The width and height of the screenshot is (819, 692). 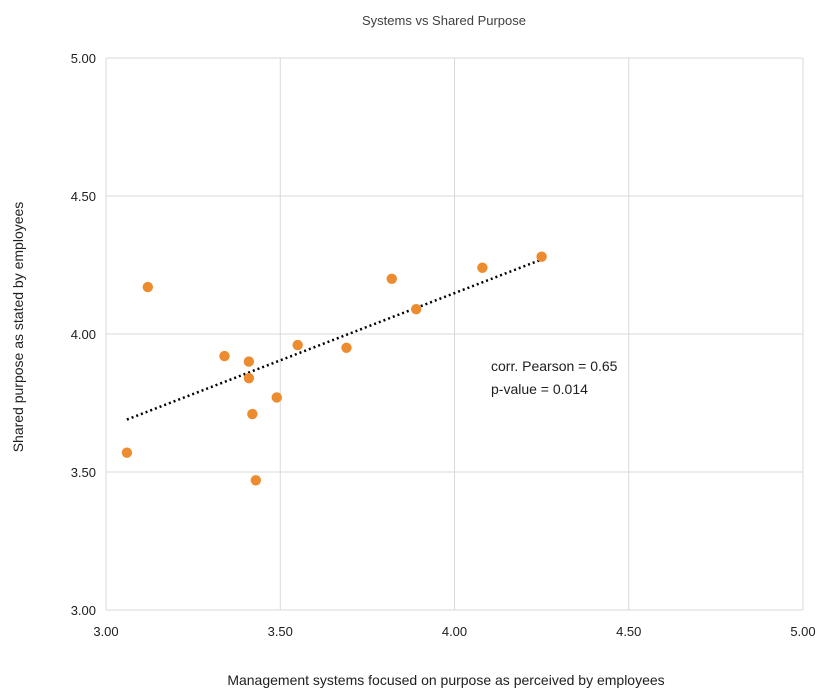 What do you see at coordinates (105, 631) in the screenshot?
I see `x-tick-label: 3.00` at bounding box center [105, 631].